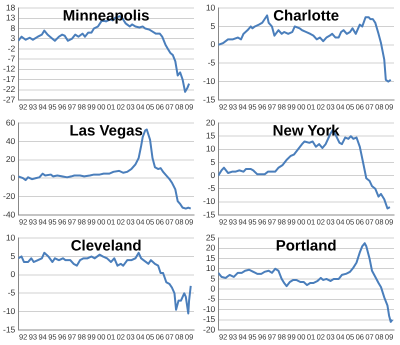 Image resolution: width=400 pixels, height=345 pixels. I want to click on y-tick-label: 18, so click(11, 7).